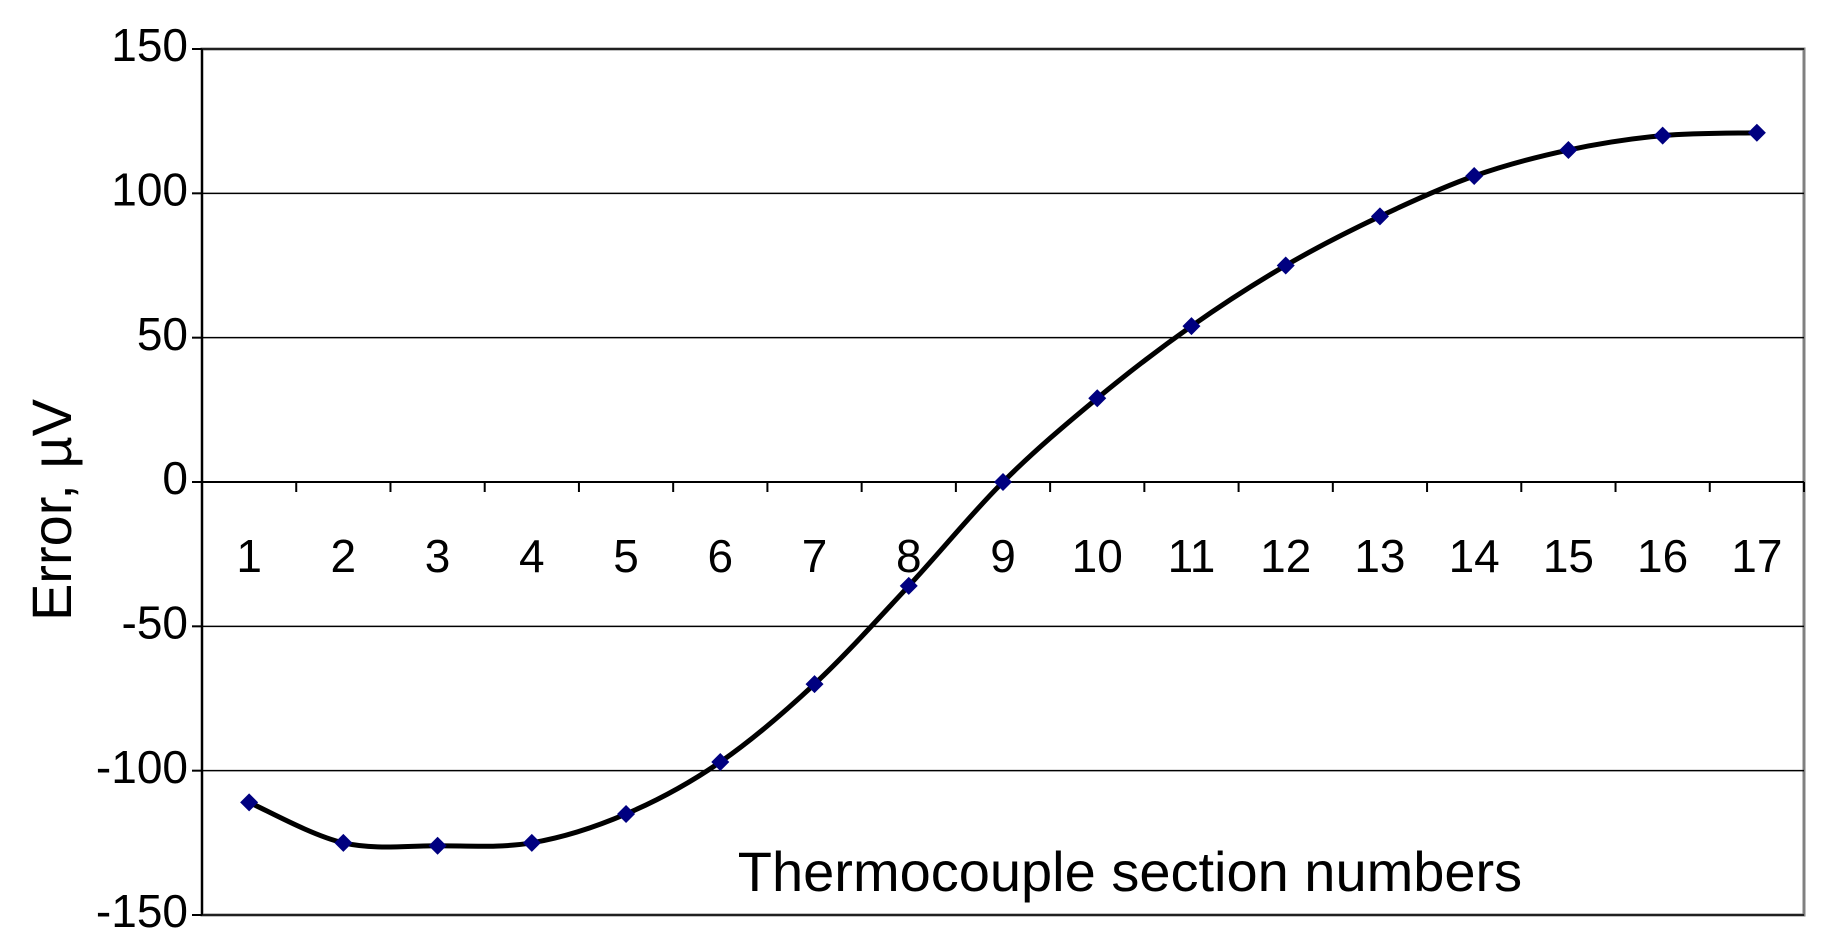 This screenshot has height=950, width=1833. Describe the element at coordinates (155, 622) in the screenshot. I see `y-tick-label: -50` at that location.